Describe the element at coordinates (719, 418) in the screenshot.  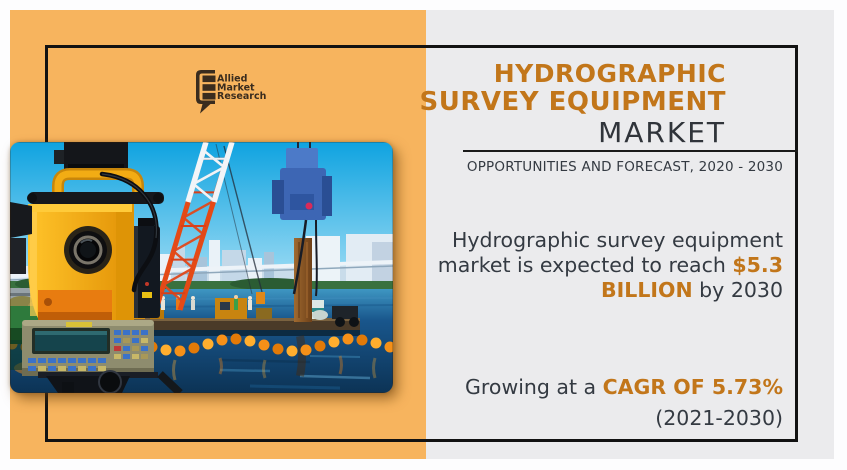
I see `forecast-period: (2021-2030)` at that location.